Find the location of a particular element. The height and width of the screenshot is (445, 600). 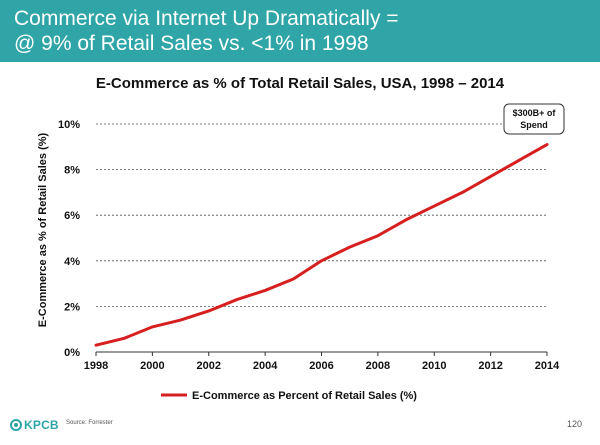

y-tick-label: 8% is located at coordinates (72, 171).